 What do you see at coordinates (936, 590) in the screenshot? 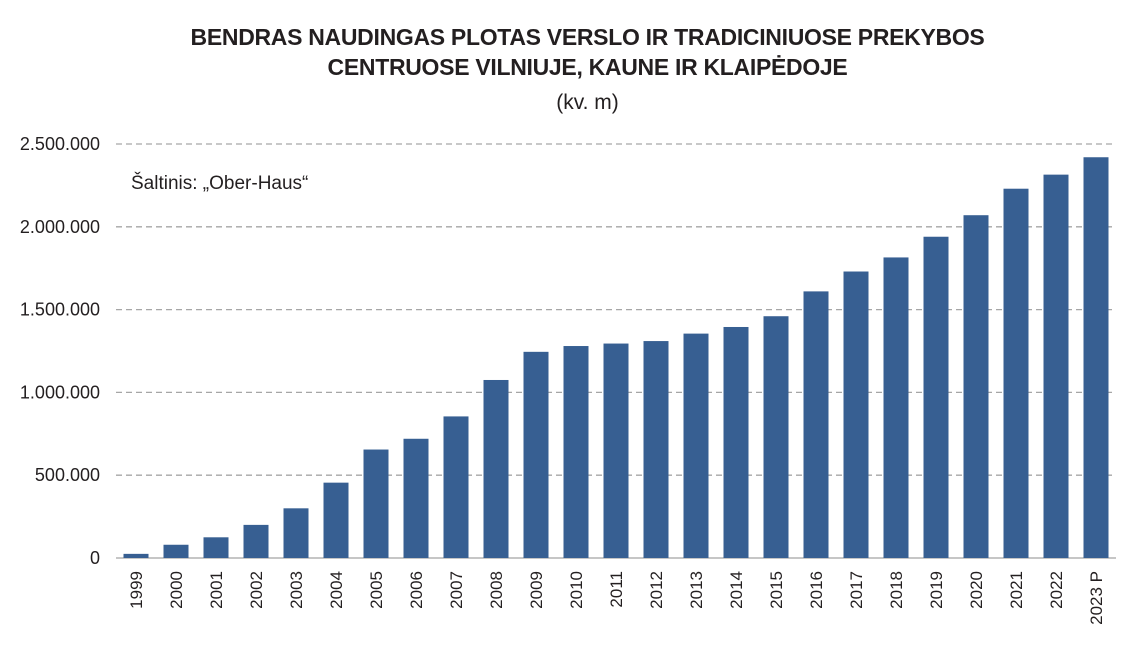
I see `x-tick-label: 2019` at bounding box center [936, 590].